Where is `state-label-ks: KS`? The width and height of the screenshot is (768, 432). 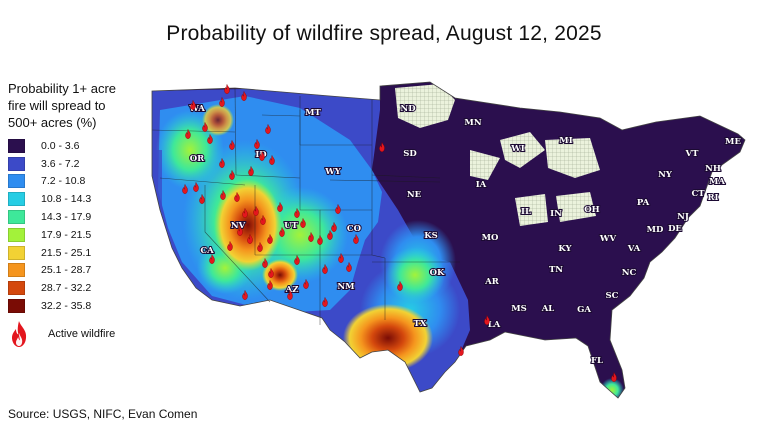
state-label-ks: KS is located at coordinates (431, 236).